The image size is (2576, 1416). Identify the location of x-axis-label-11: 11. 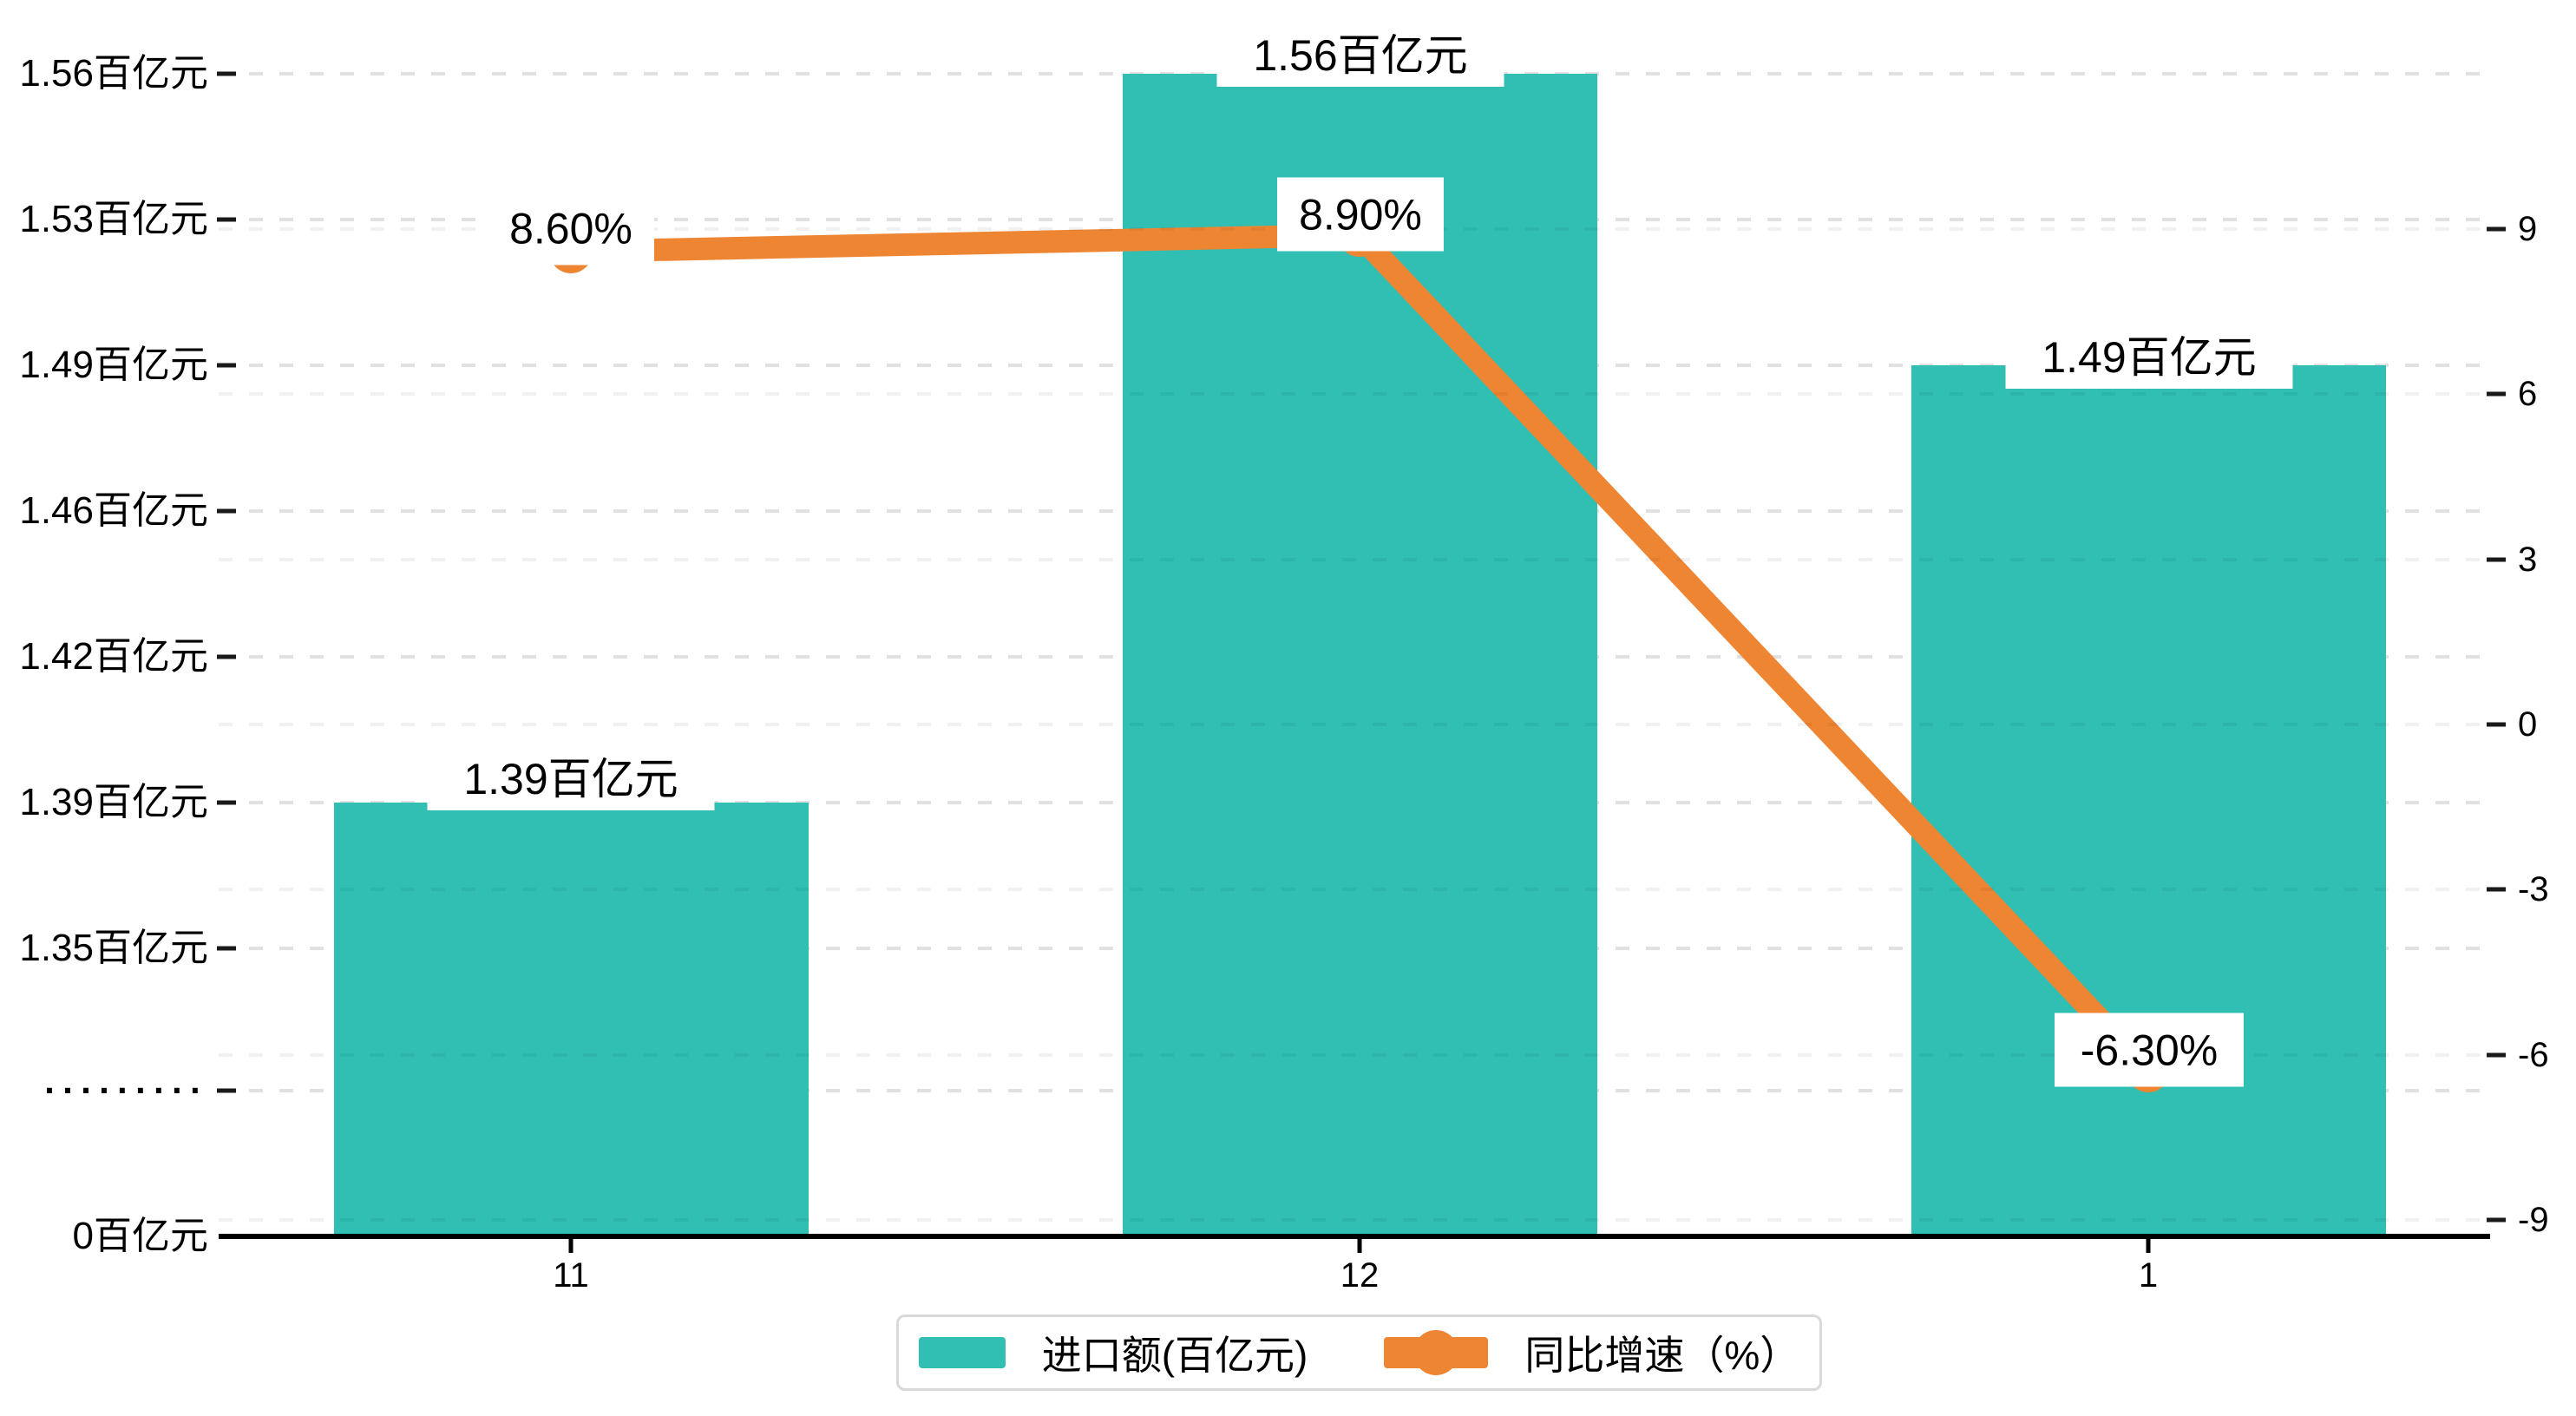
(571, 1276).